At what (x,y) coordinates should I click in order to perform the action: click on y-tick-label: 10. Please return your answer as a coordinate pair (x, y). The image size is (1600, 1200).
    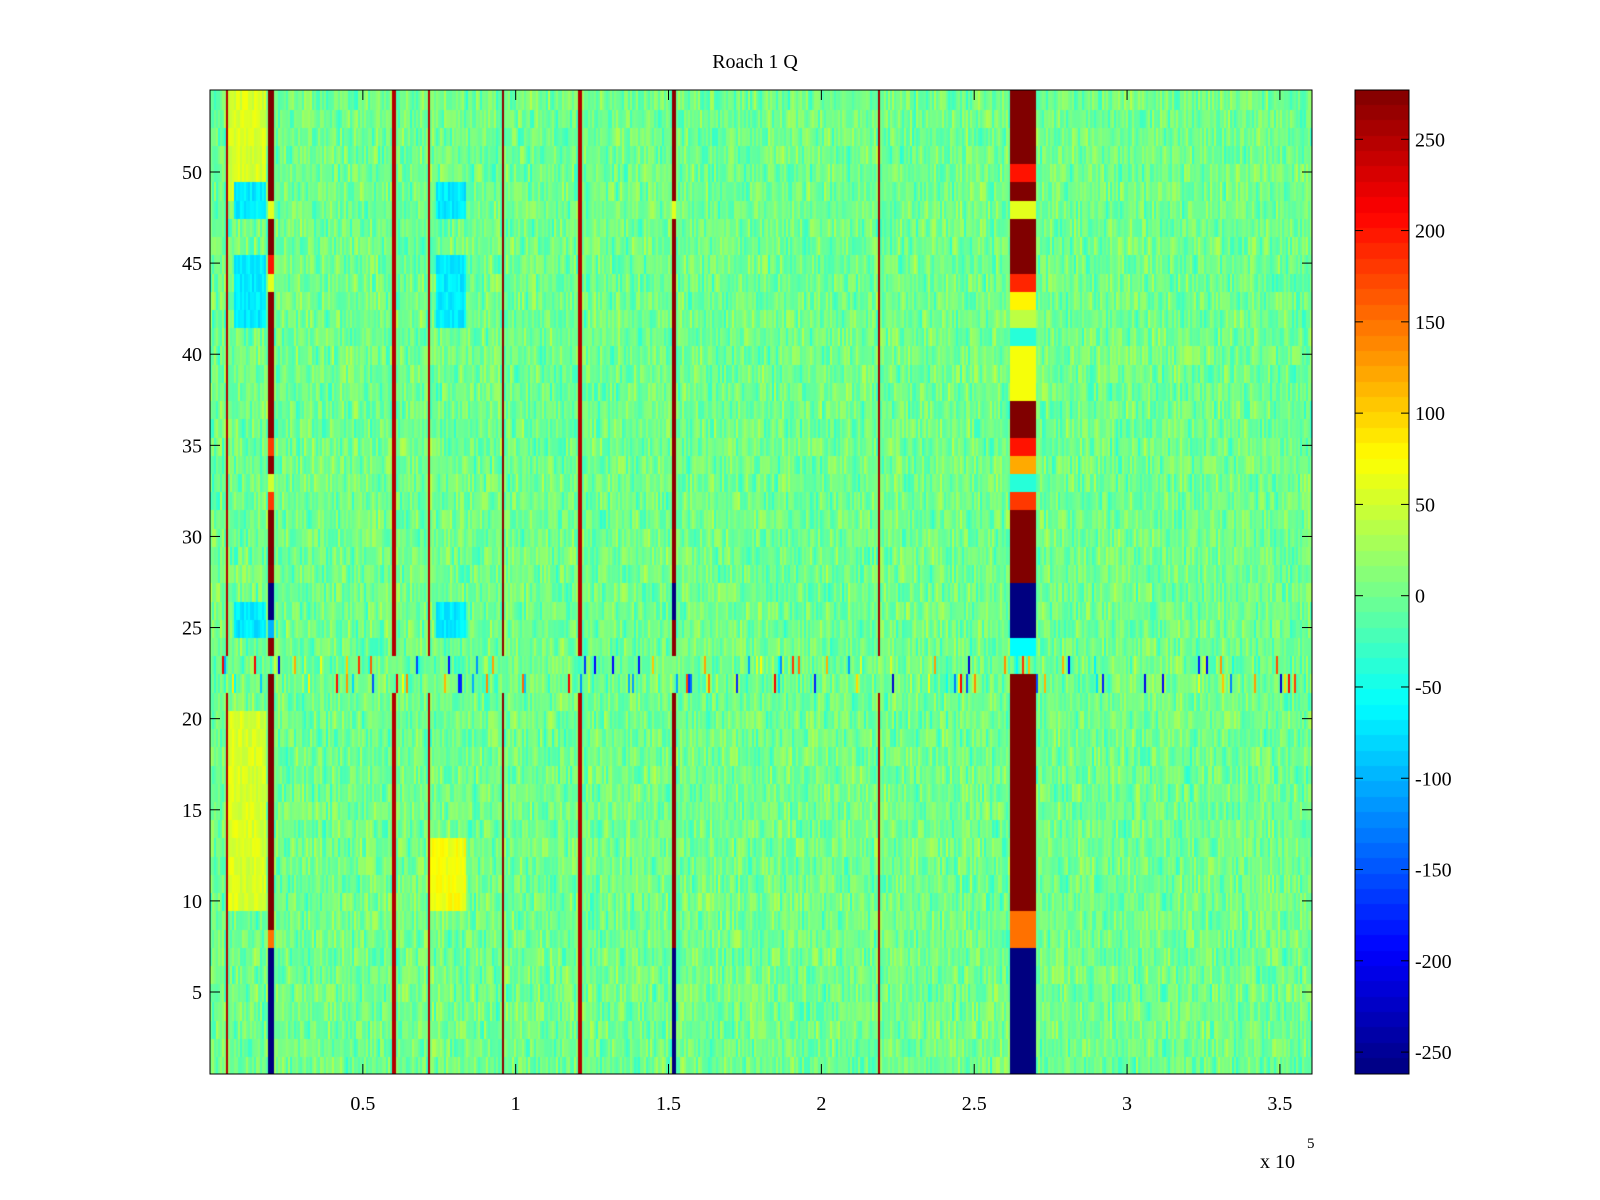
    Looking at the image, I should click on (192, 902).